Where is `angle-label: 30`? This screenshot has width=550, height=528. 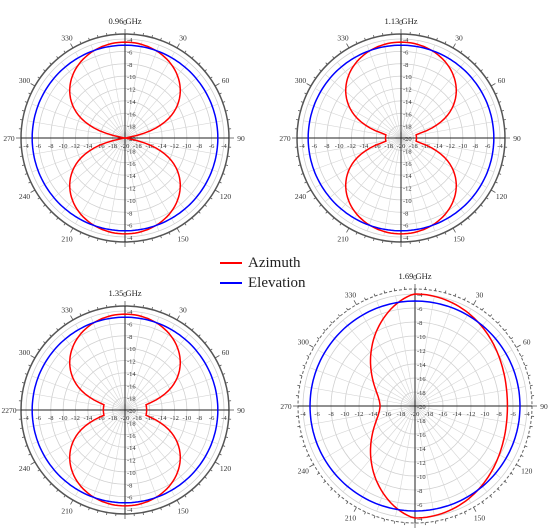 angle-label: 30 is located at coordinates (183, 38).